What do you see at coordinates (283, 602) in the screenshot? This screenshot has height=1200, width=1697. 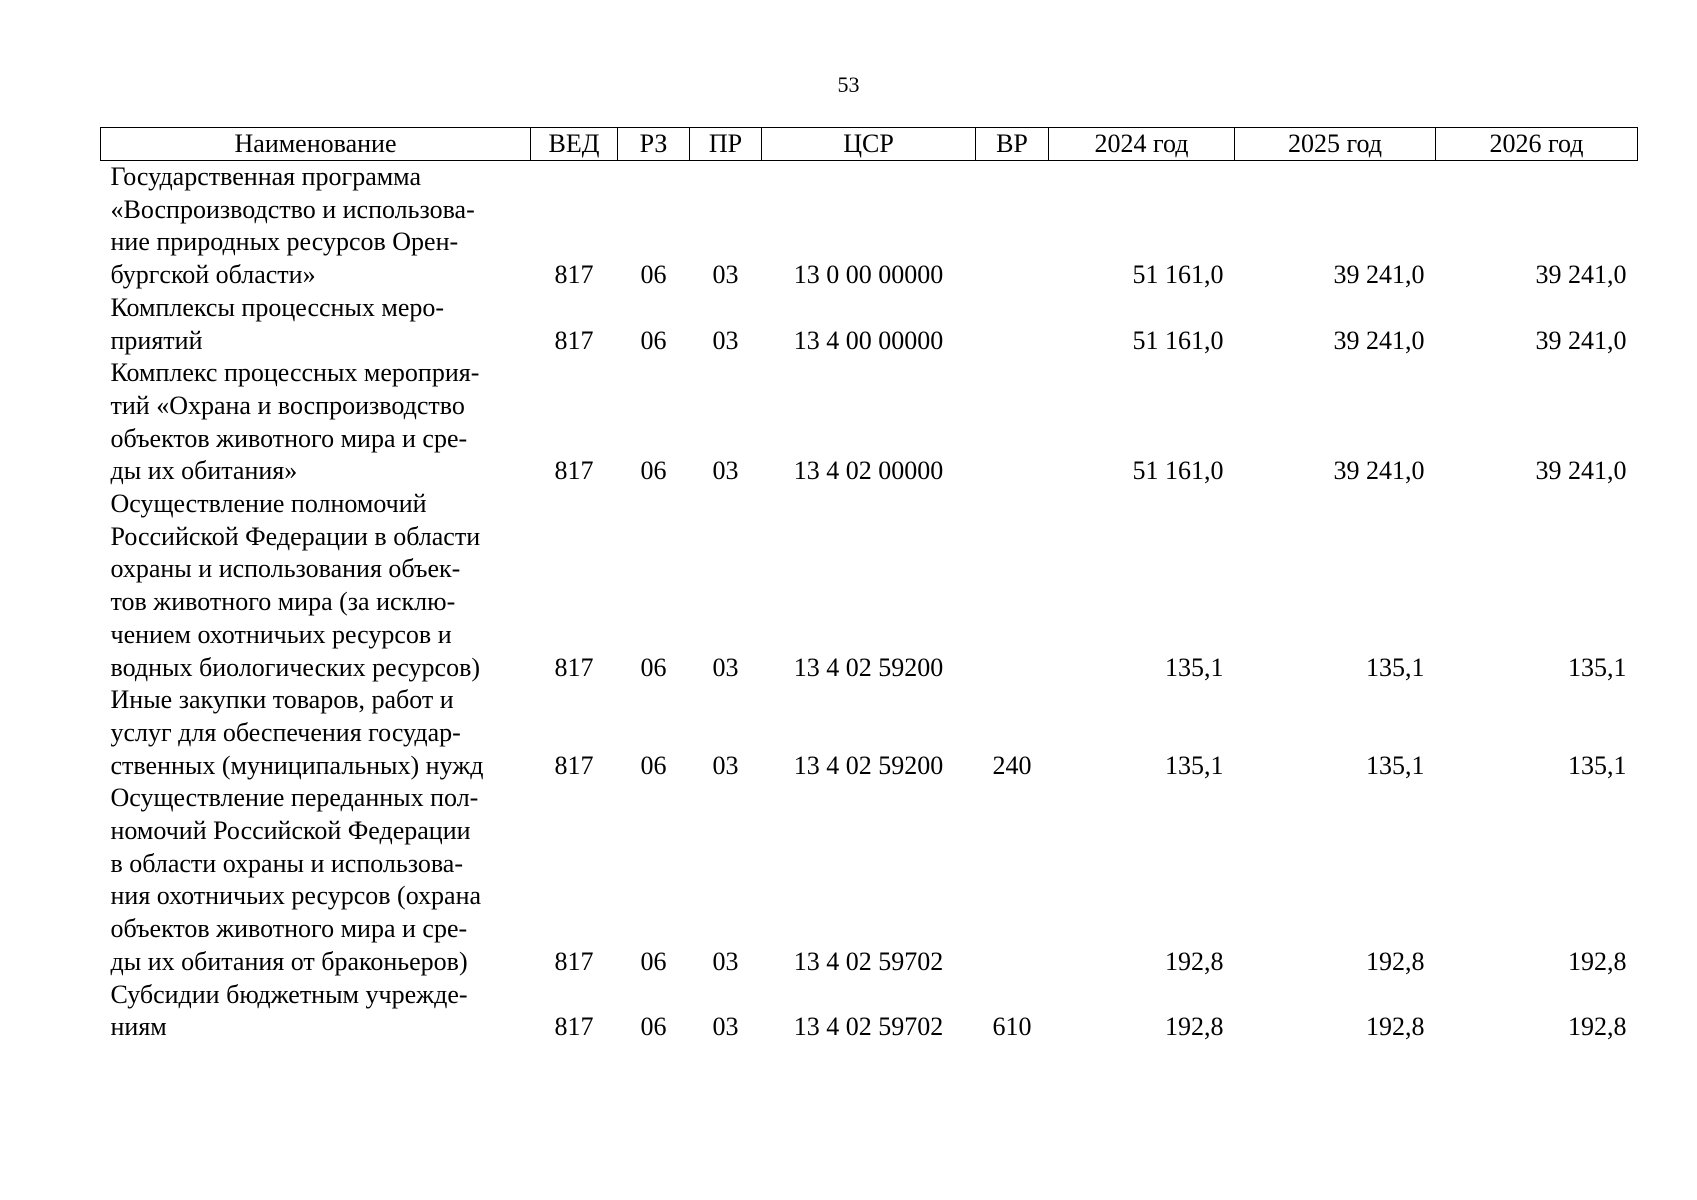 I see `cell-name-line: тов животного мира (за исклю-` at bounding box center [283, 602].